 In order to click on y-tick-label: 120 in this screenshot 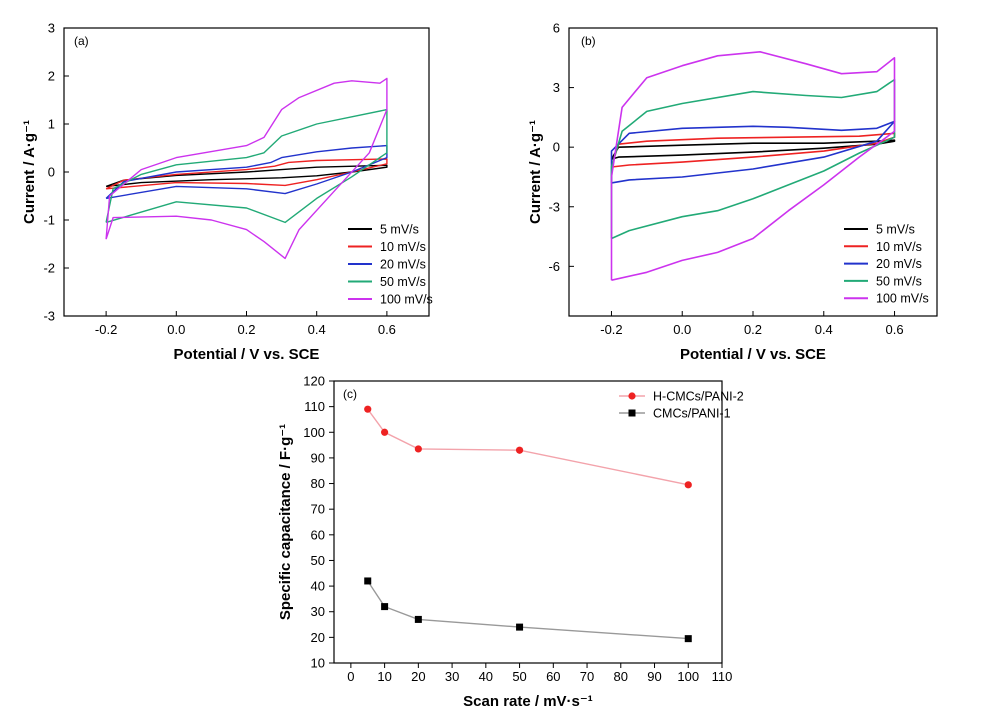, I will do `click(314, 381)`.